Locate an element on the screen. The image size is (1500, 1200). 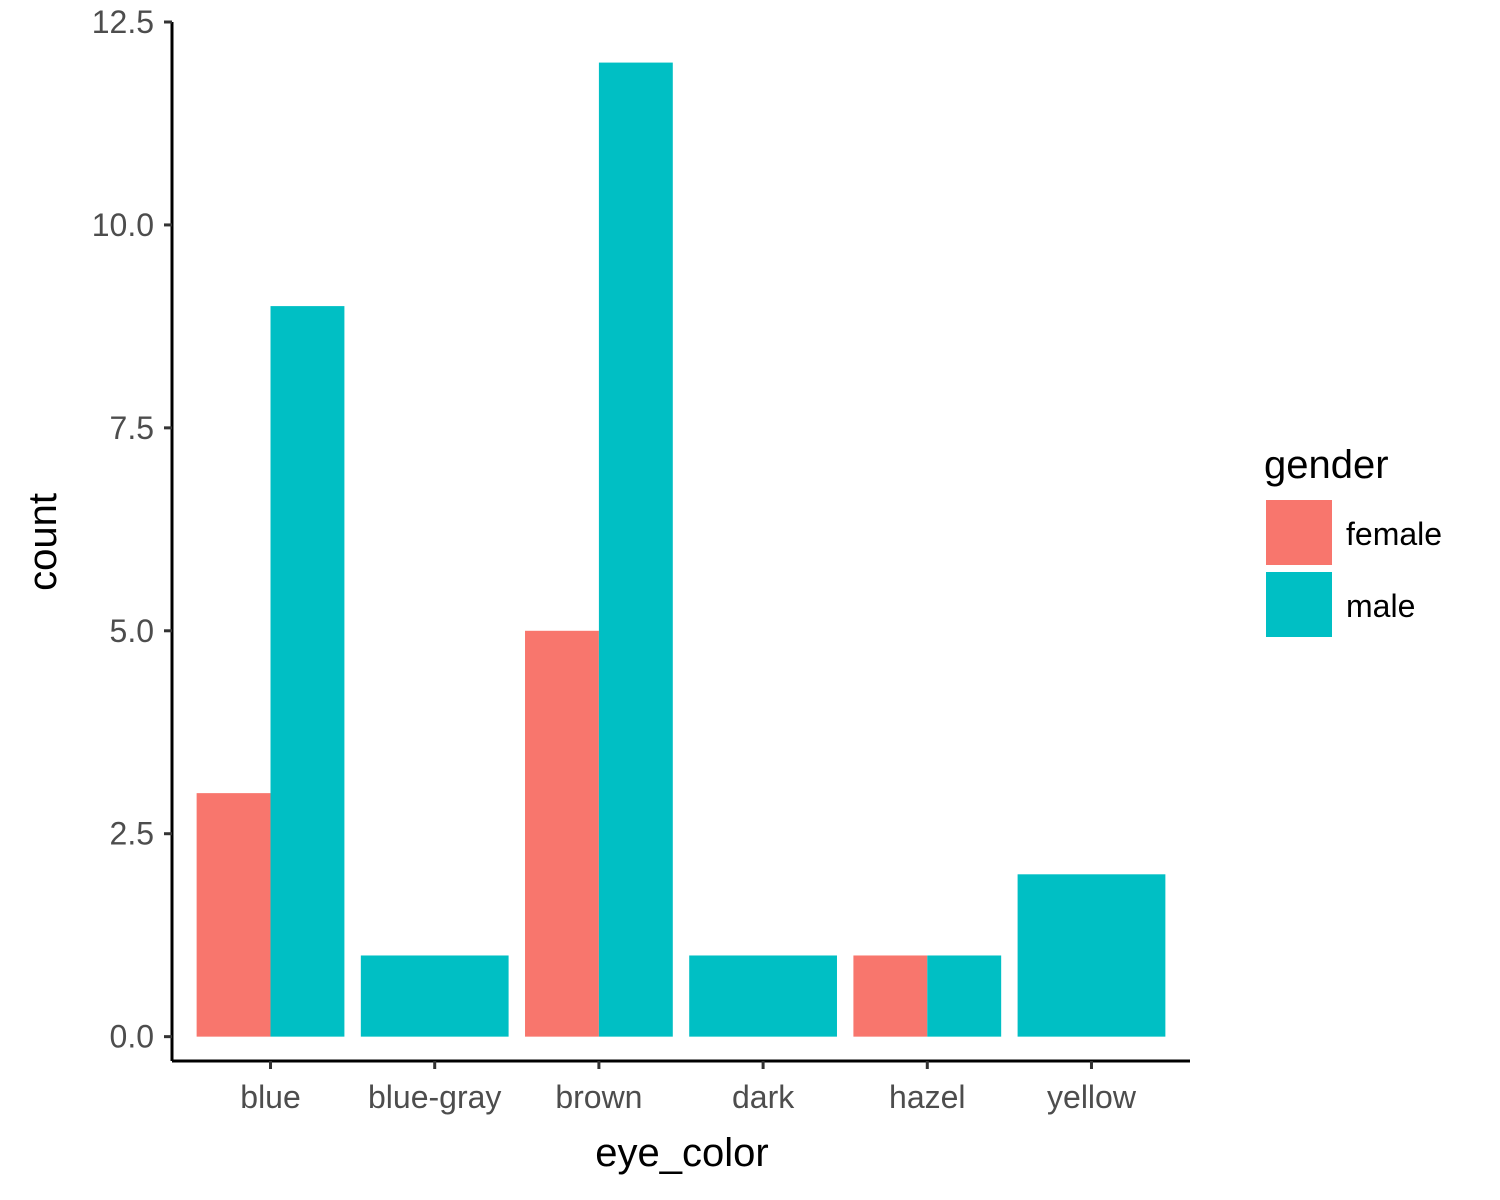
y-tick-label-12.5: 12.5 is located at coordinates (123, 22).